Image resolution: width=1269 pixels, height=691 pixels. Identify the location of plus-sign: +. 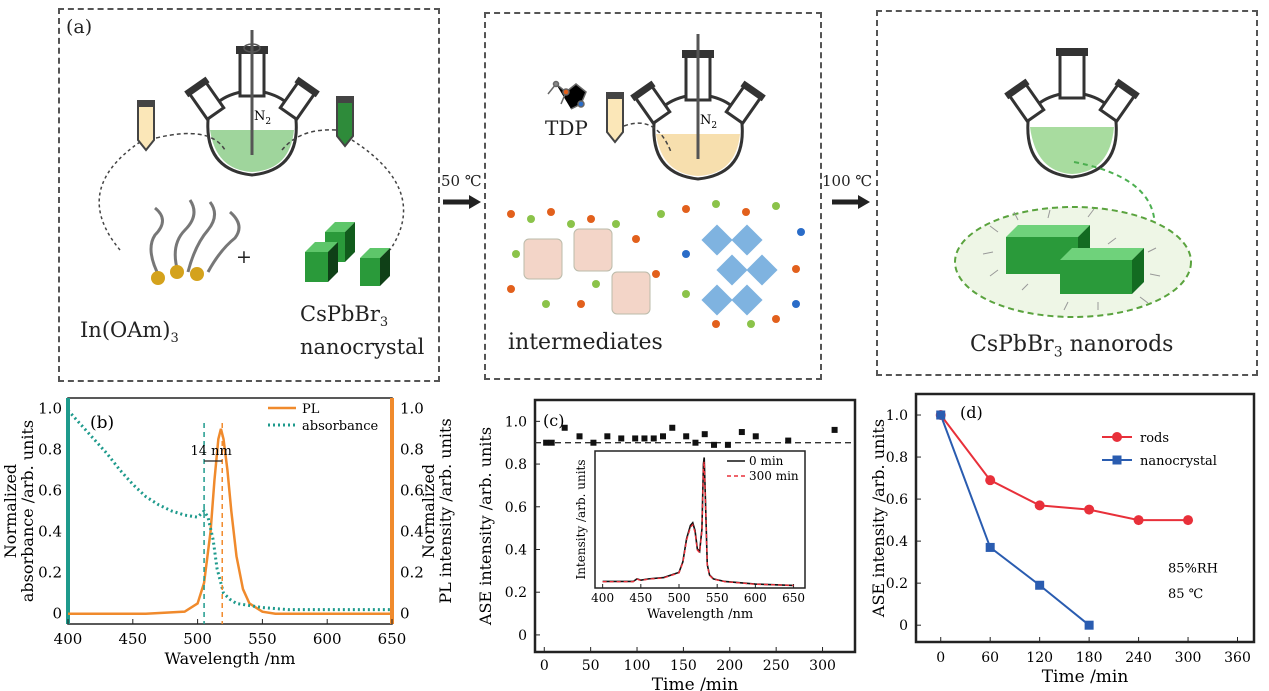
(244, 257).